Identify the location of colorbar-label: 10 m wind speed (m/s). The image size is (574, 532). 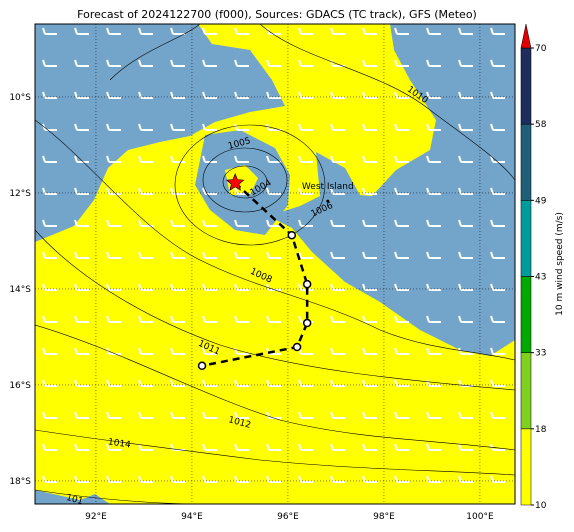
(560, 264).